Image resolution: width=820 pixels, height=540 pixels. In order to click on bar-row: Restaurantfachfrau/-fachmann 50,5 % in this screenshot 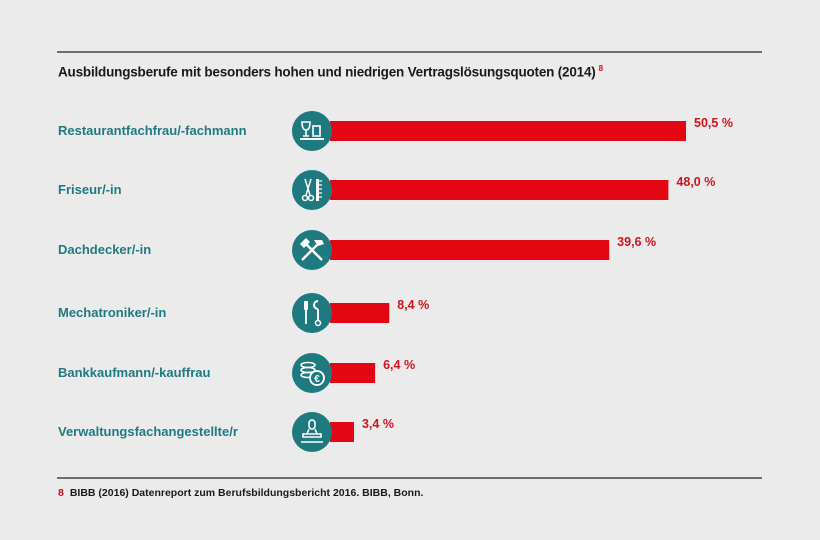, I will do `click(395, 131)`.